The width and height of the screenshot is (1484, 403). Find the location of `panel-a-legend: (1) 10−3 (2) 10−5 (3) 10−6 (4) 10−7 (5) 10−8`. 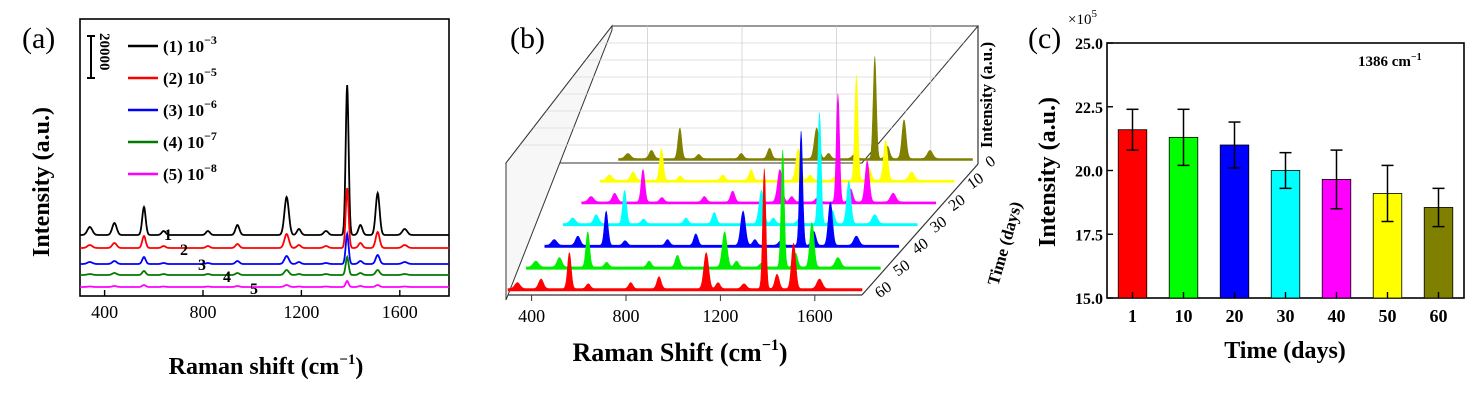

panel-a-legend: (1) 10−3 (2) 10−5 (3) 10−6 (4) 10−7 (5) 10−8 is located at coordinates (172, 108).